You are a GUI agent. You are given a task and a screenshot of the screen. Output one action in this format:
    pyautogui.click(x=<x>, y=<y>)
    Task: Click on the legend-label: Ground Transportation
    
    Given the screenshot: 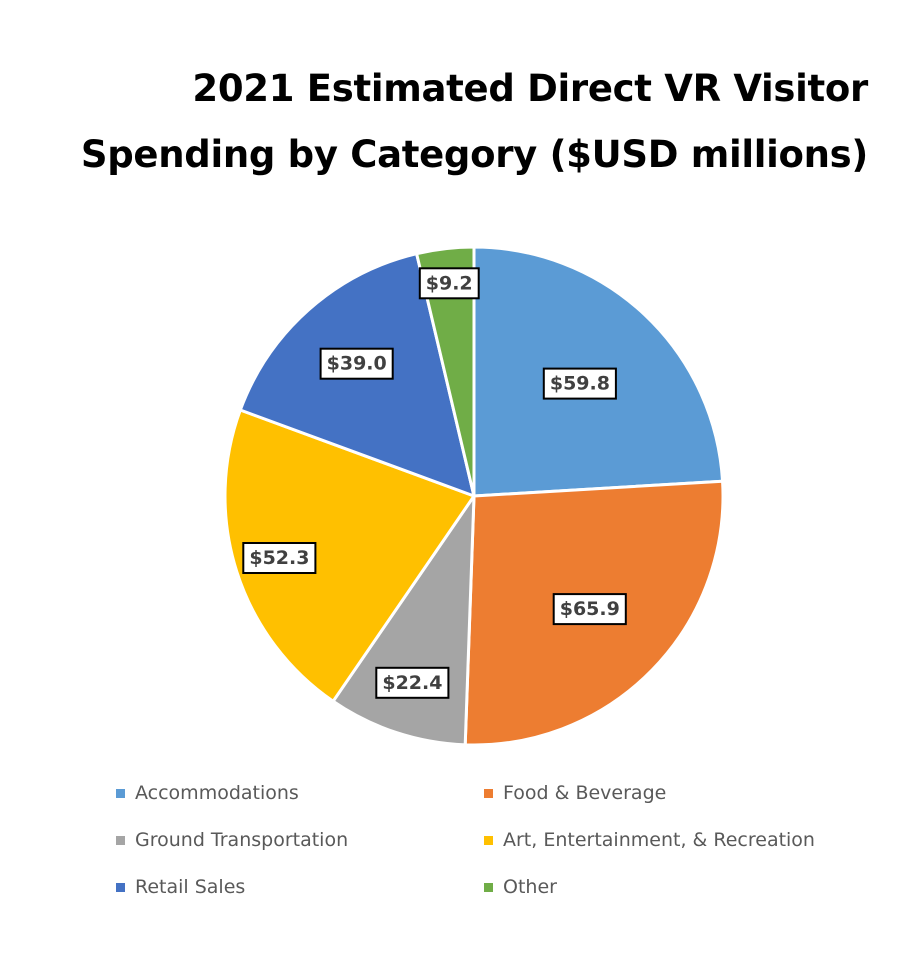 What is the action you would take?
    pyautogui.click(x=242, y=840)
    